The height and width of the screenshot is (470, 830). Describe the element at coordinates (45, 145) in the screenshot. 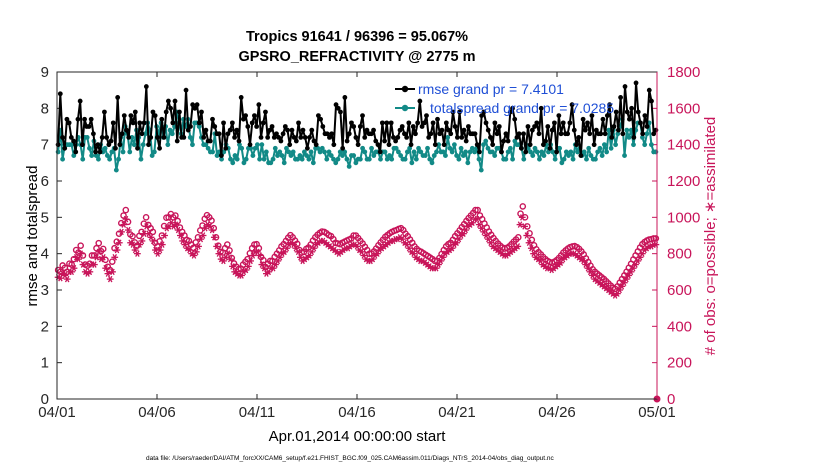

I see `y-left-tick-label: 7` at that location.